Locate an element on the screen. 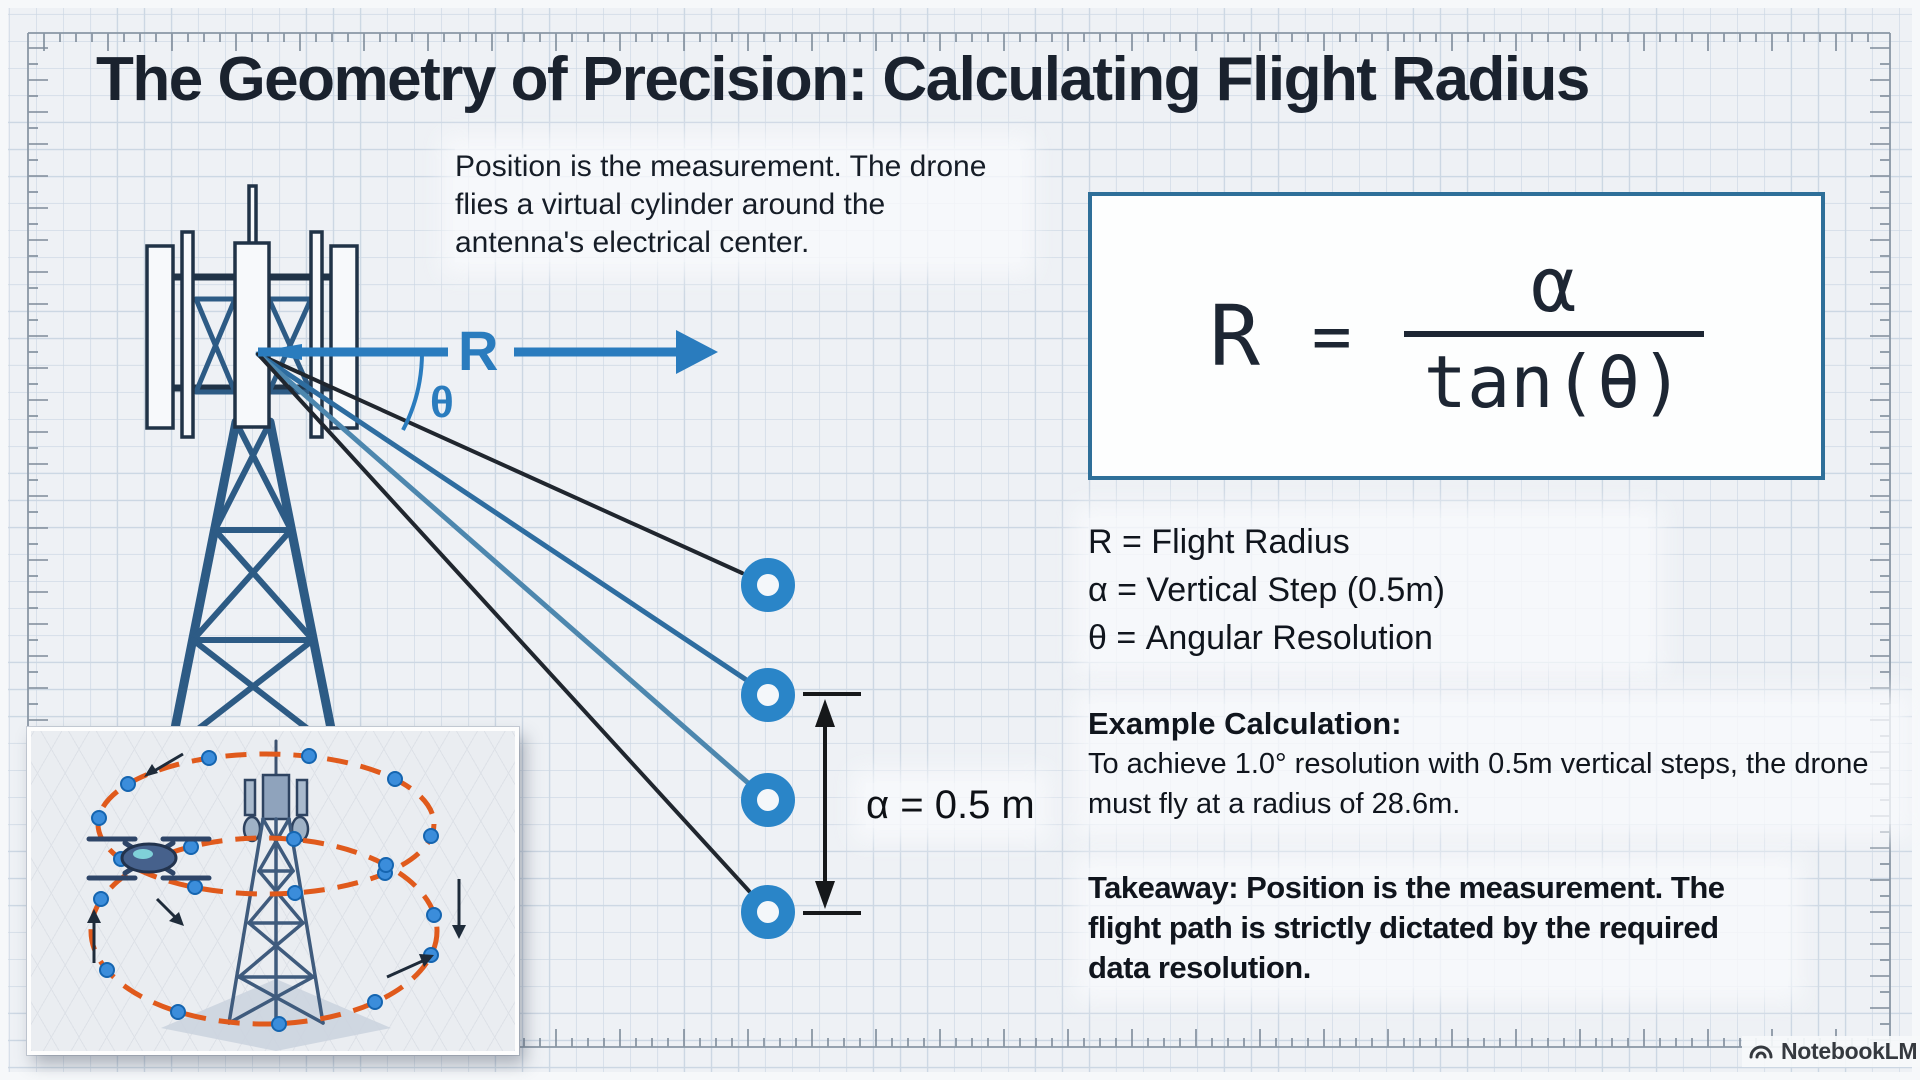 Image resolution: width=1920 pixels, height=1080 pixels. theta-arc is located at coordinates (413, 391).